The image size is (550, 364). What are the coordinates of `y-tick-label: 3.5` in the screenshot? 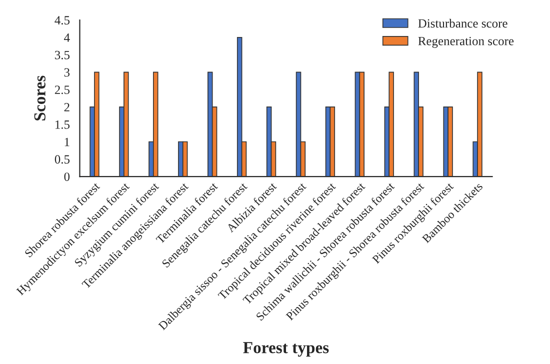 It's located at (62, 55).